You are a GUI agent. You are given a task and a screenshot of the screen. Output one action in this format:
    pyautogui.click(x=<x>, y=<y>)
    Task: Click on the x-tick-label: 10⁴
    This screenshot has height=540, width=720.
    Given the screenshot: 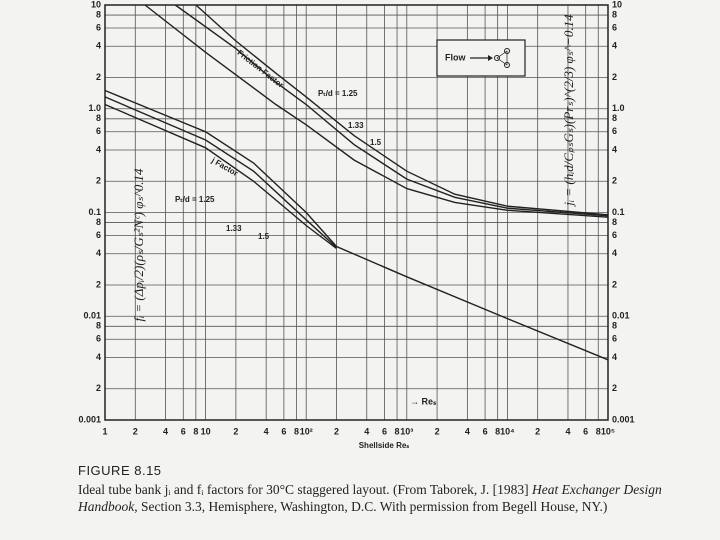 What is the action you would take?
    pyautogui.click(x=507, y=431)
    